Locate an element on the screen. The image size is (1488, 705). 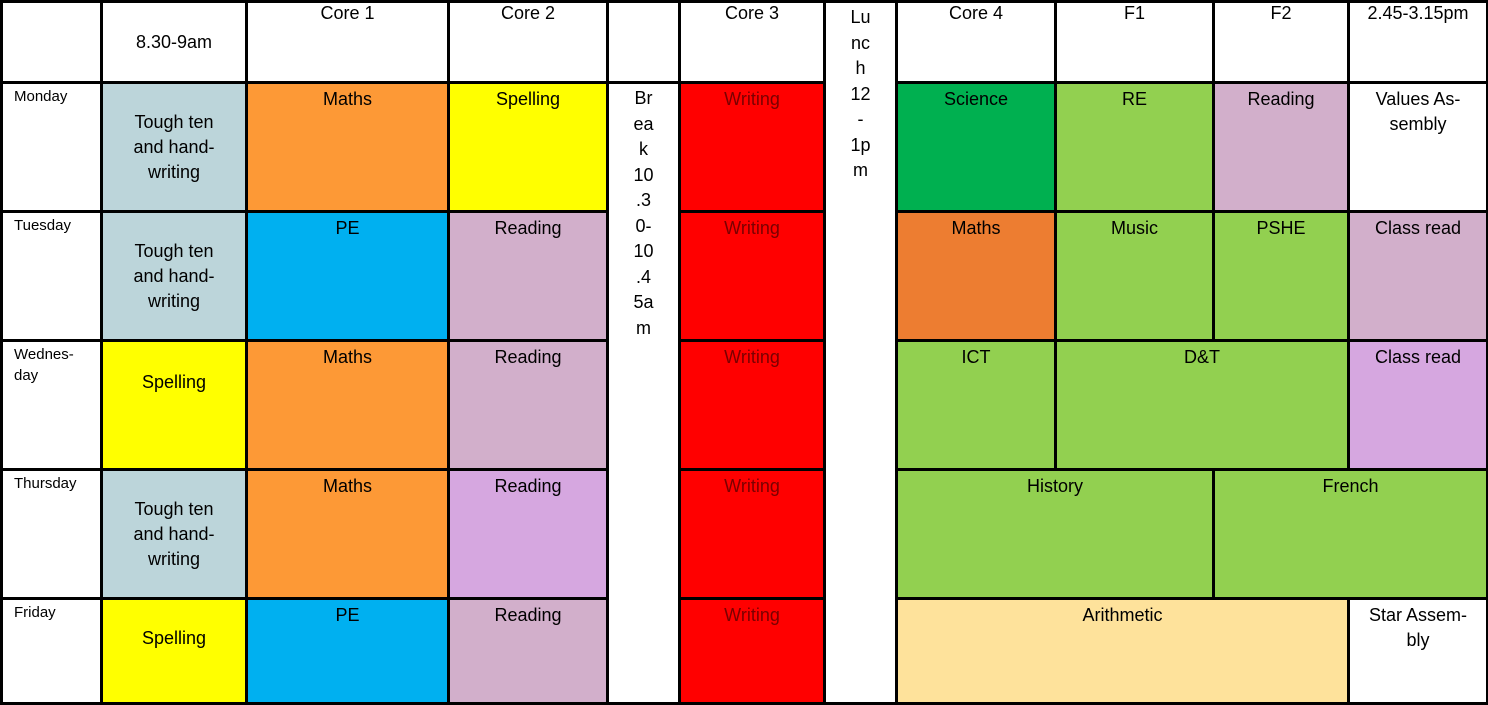
day-label: Friday is located at coordinates (51, 651).